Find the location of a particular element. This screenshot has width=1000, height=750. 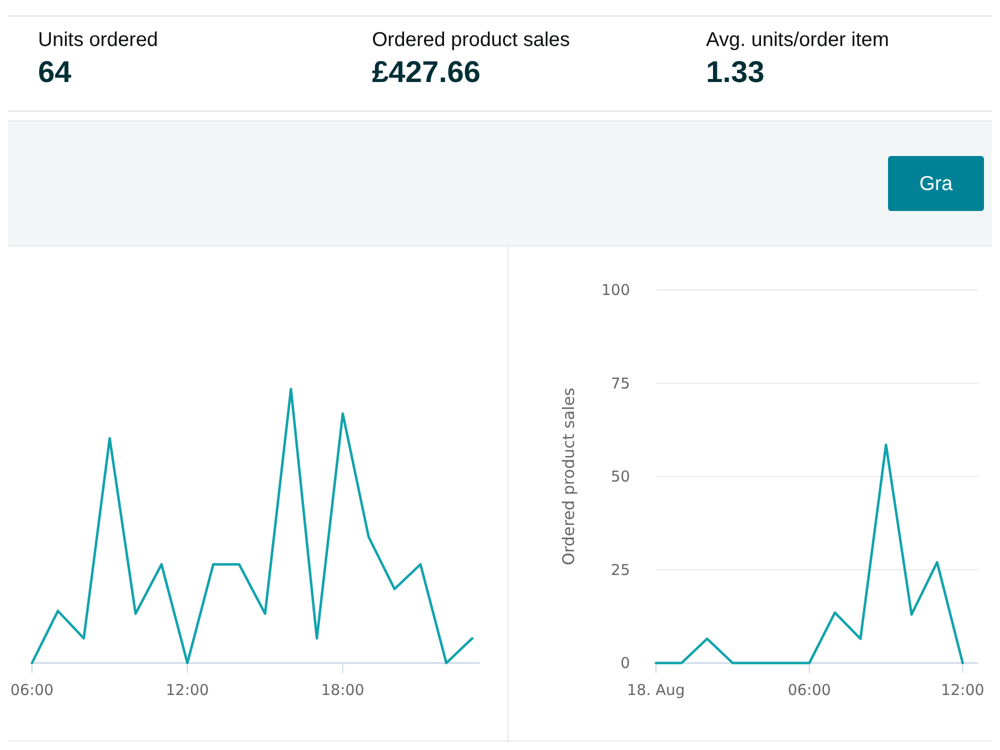

y-tick-label: 0 is located at coordinates (625, 663).